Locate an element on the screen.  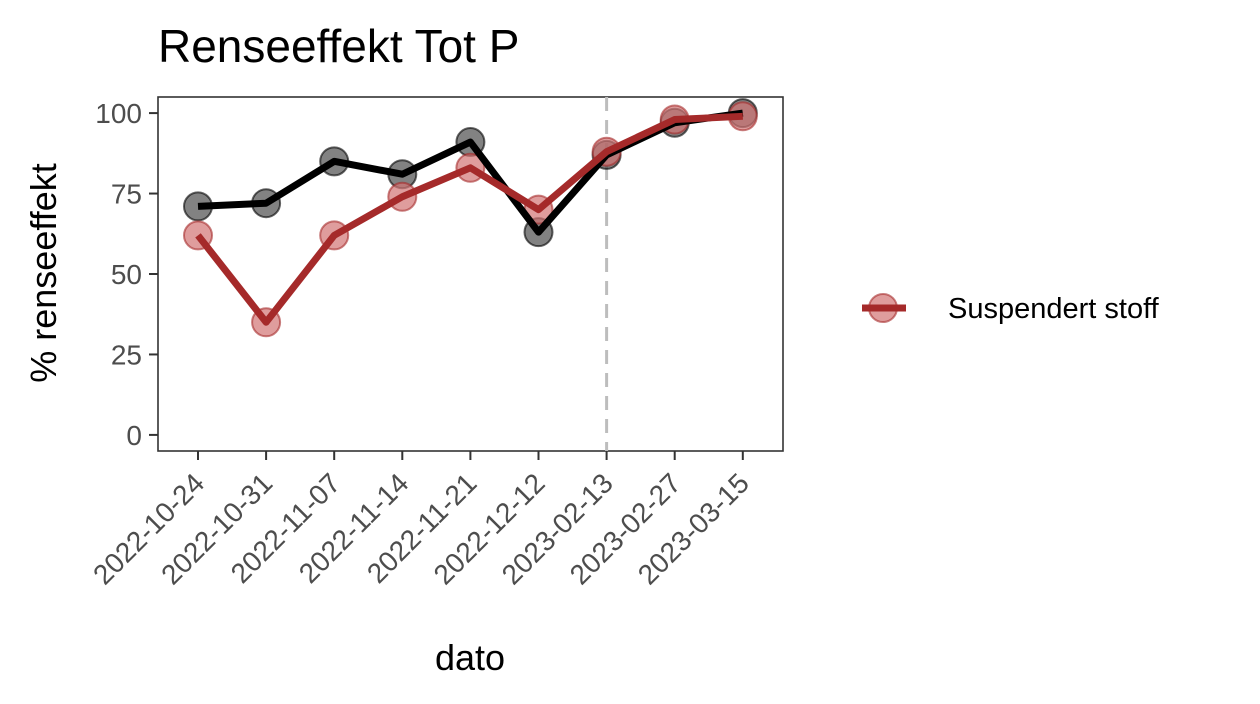
y-tick-label: 50 is located at coordinates (126, 274).